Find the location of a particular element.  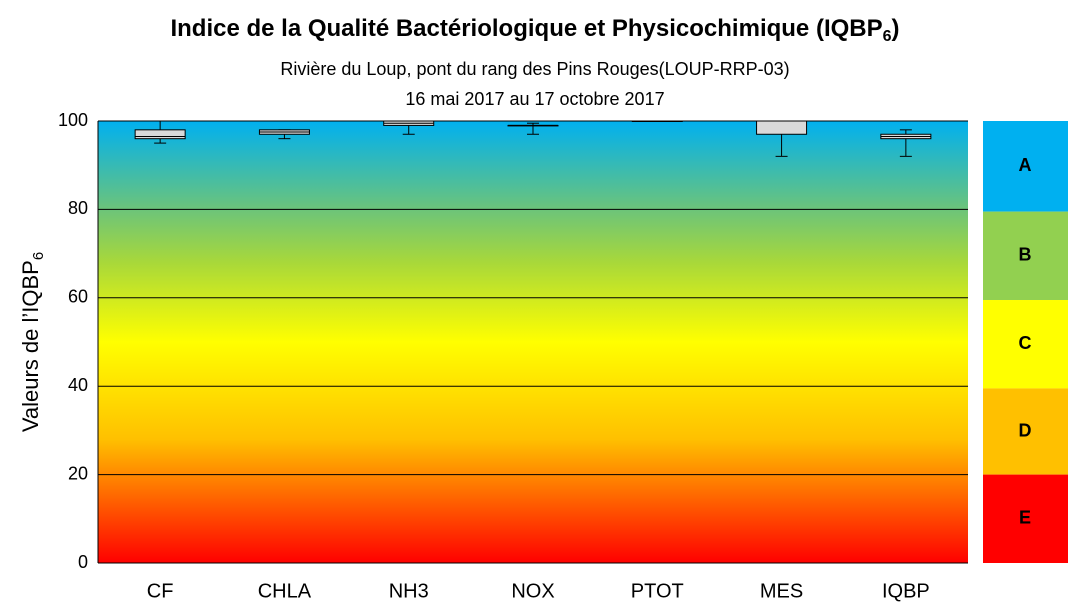

class-label: B is located at coordinates (1025, 255).